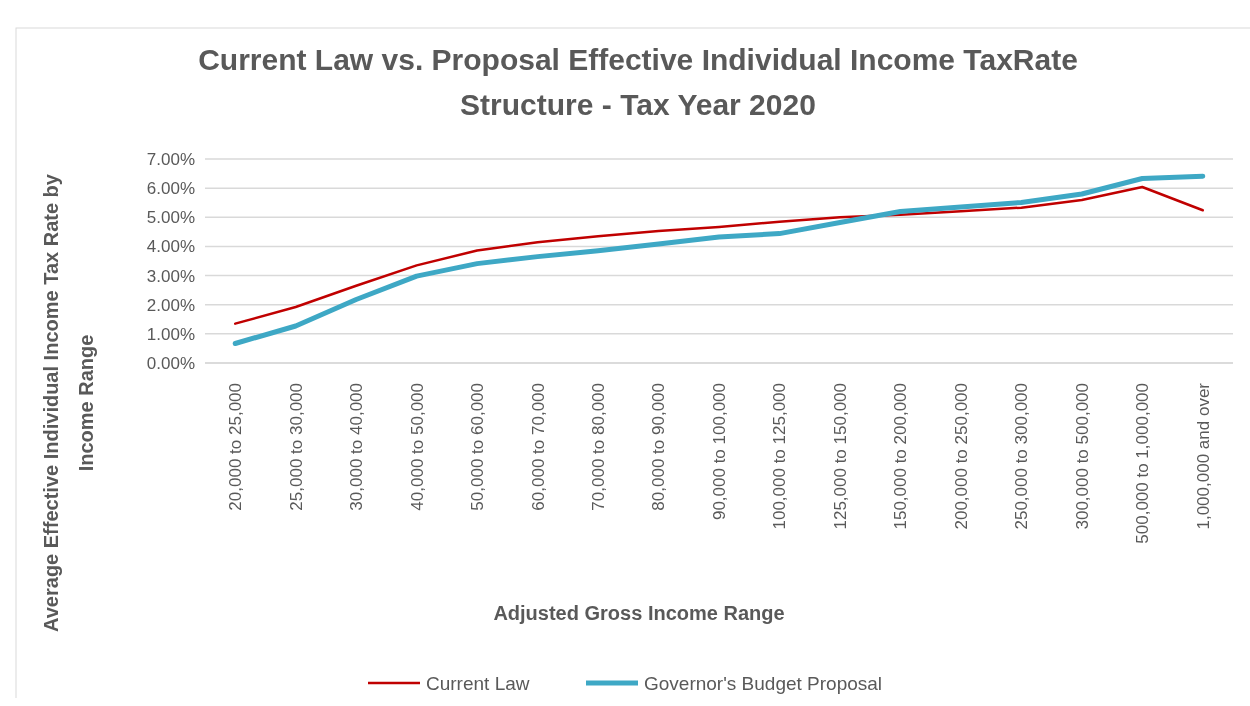 Image resolution: width=1250 pixels, height=706 pixels. What do you see at coordinates (170, 218) in the screenshot?
I see `y-tick-label: 5.00%` at bounding box center [170, 218].